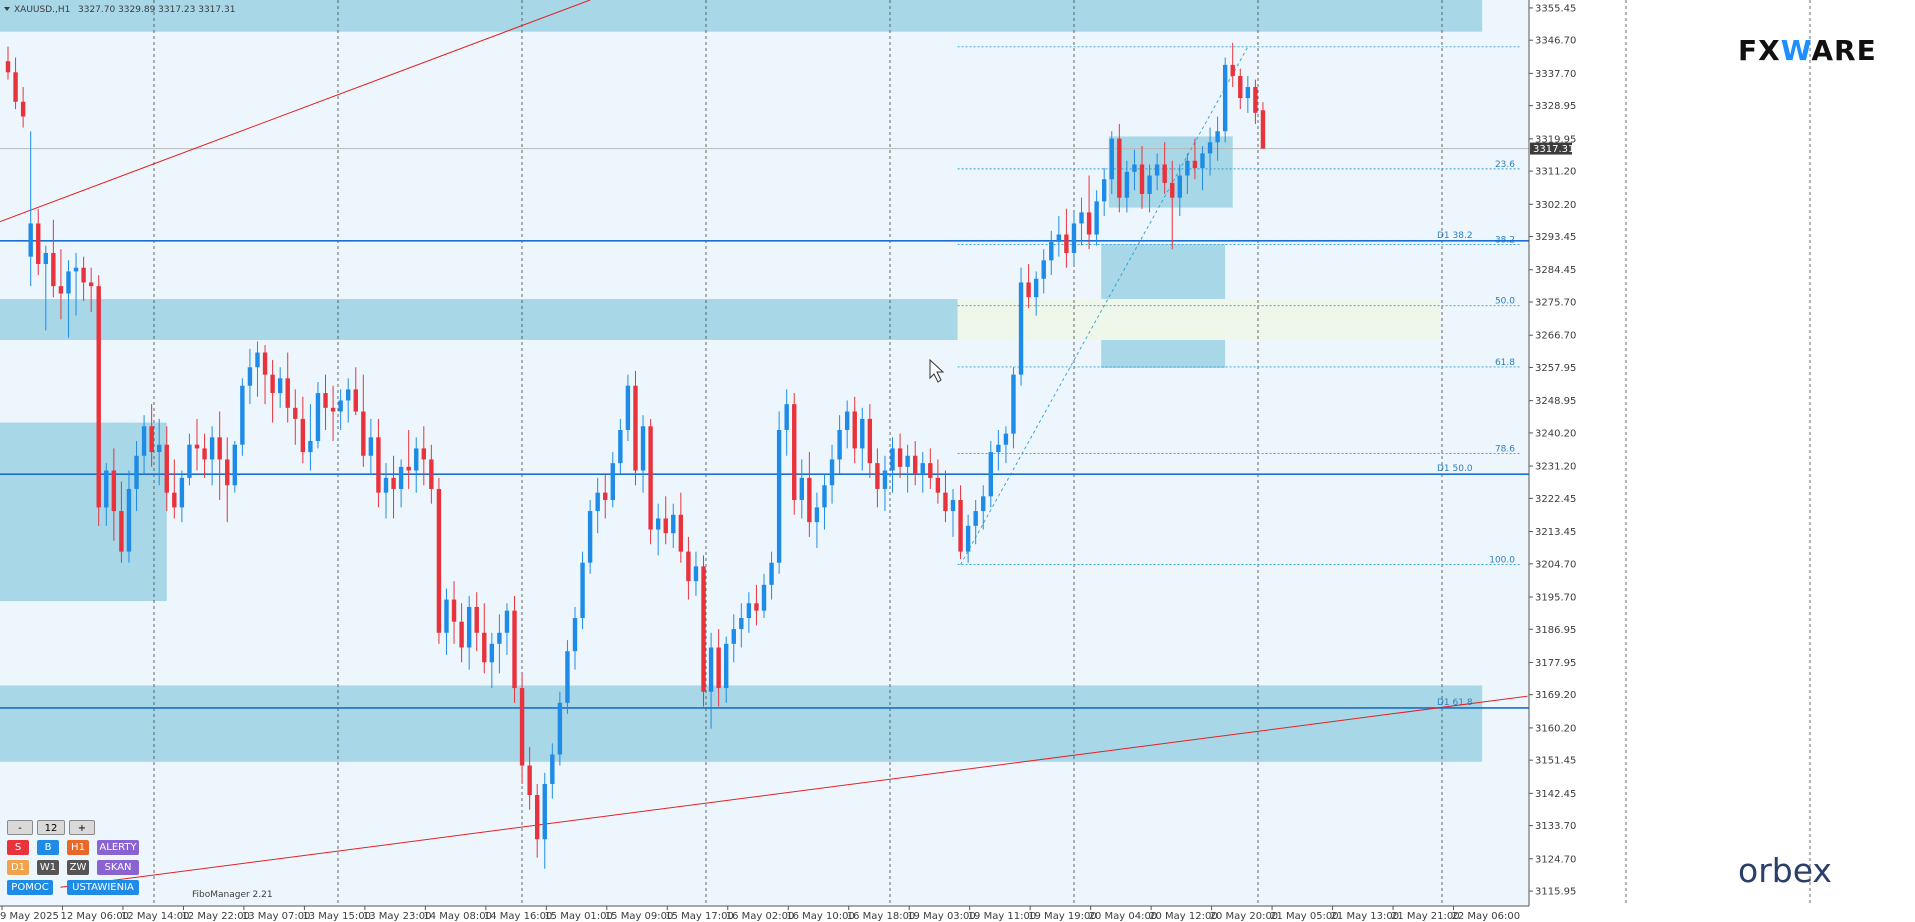  What do you see at coordinates (18, 847) in the screenshot?
I see `panel-button-s: S` at bounding box center [18, 847].